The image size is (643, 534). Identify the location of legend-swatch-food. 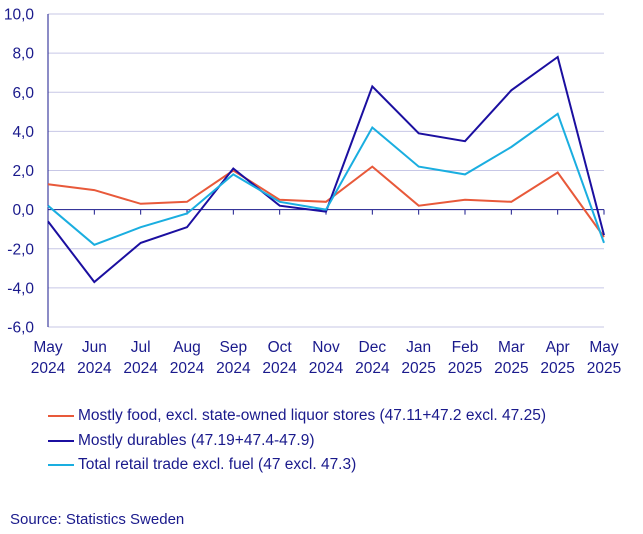
(61, 416).